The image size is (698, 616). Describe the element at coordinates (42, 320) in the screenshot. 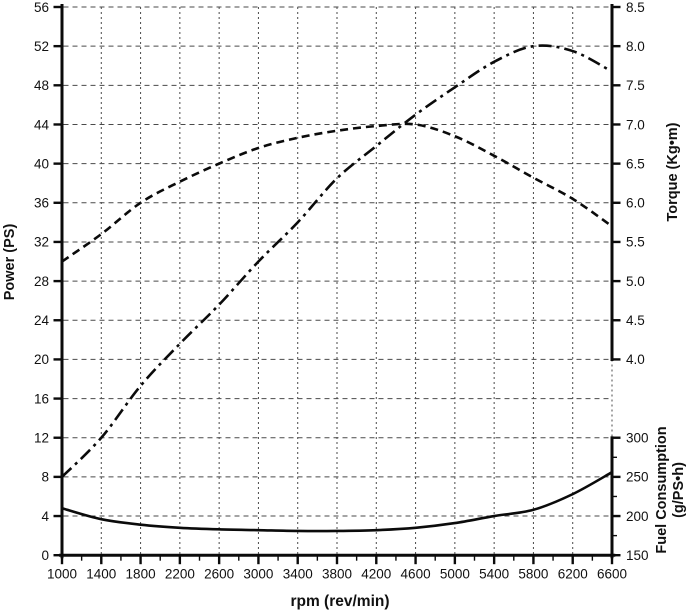

I see `power-tick-label: 24` at that location.